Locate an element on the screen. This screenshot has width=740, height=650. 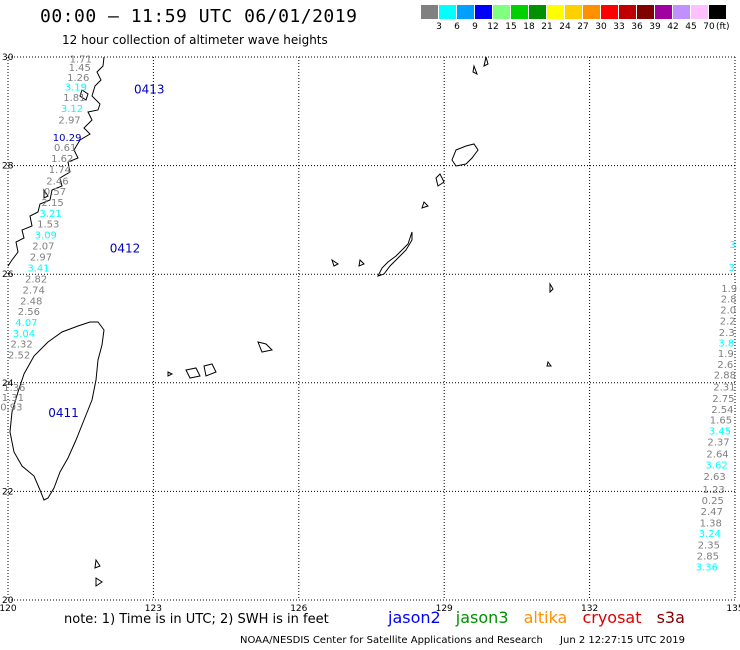
legend-jason2: jason2 is located at coordinates (414, 617).